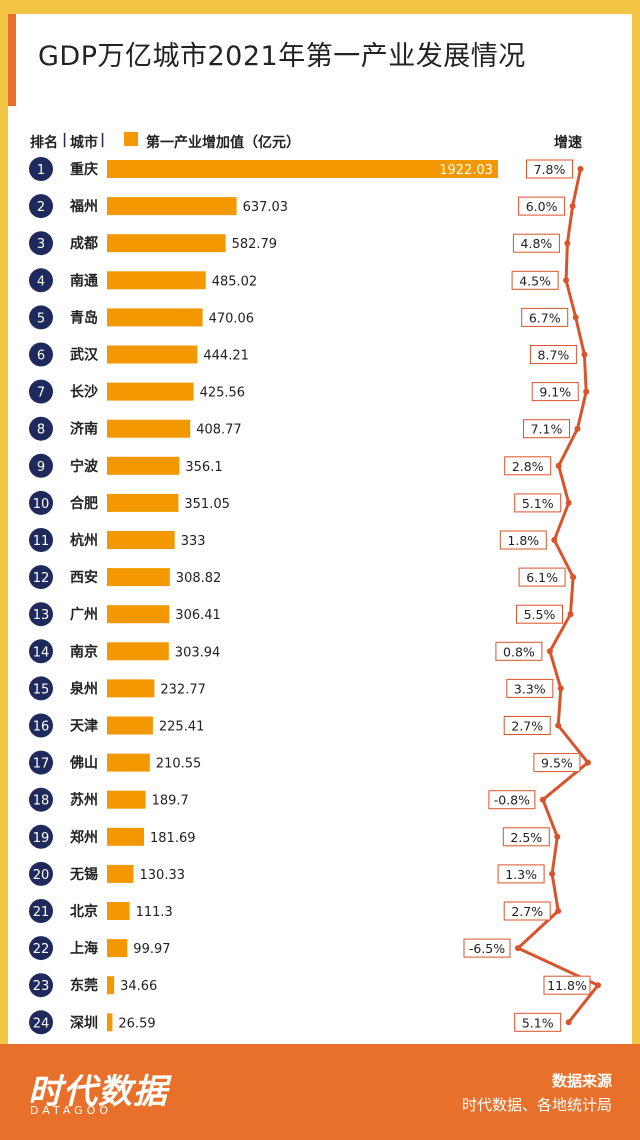  Describe the element at coordinates (84, 726) in the screenshot. I see `city-name: 天津` at that location.